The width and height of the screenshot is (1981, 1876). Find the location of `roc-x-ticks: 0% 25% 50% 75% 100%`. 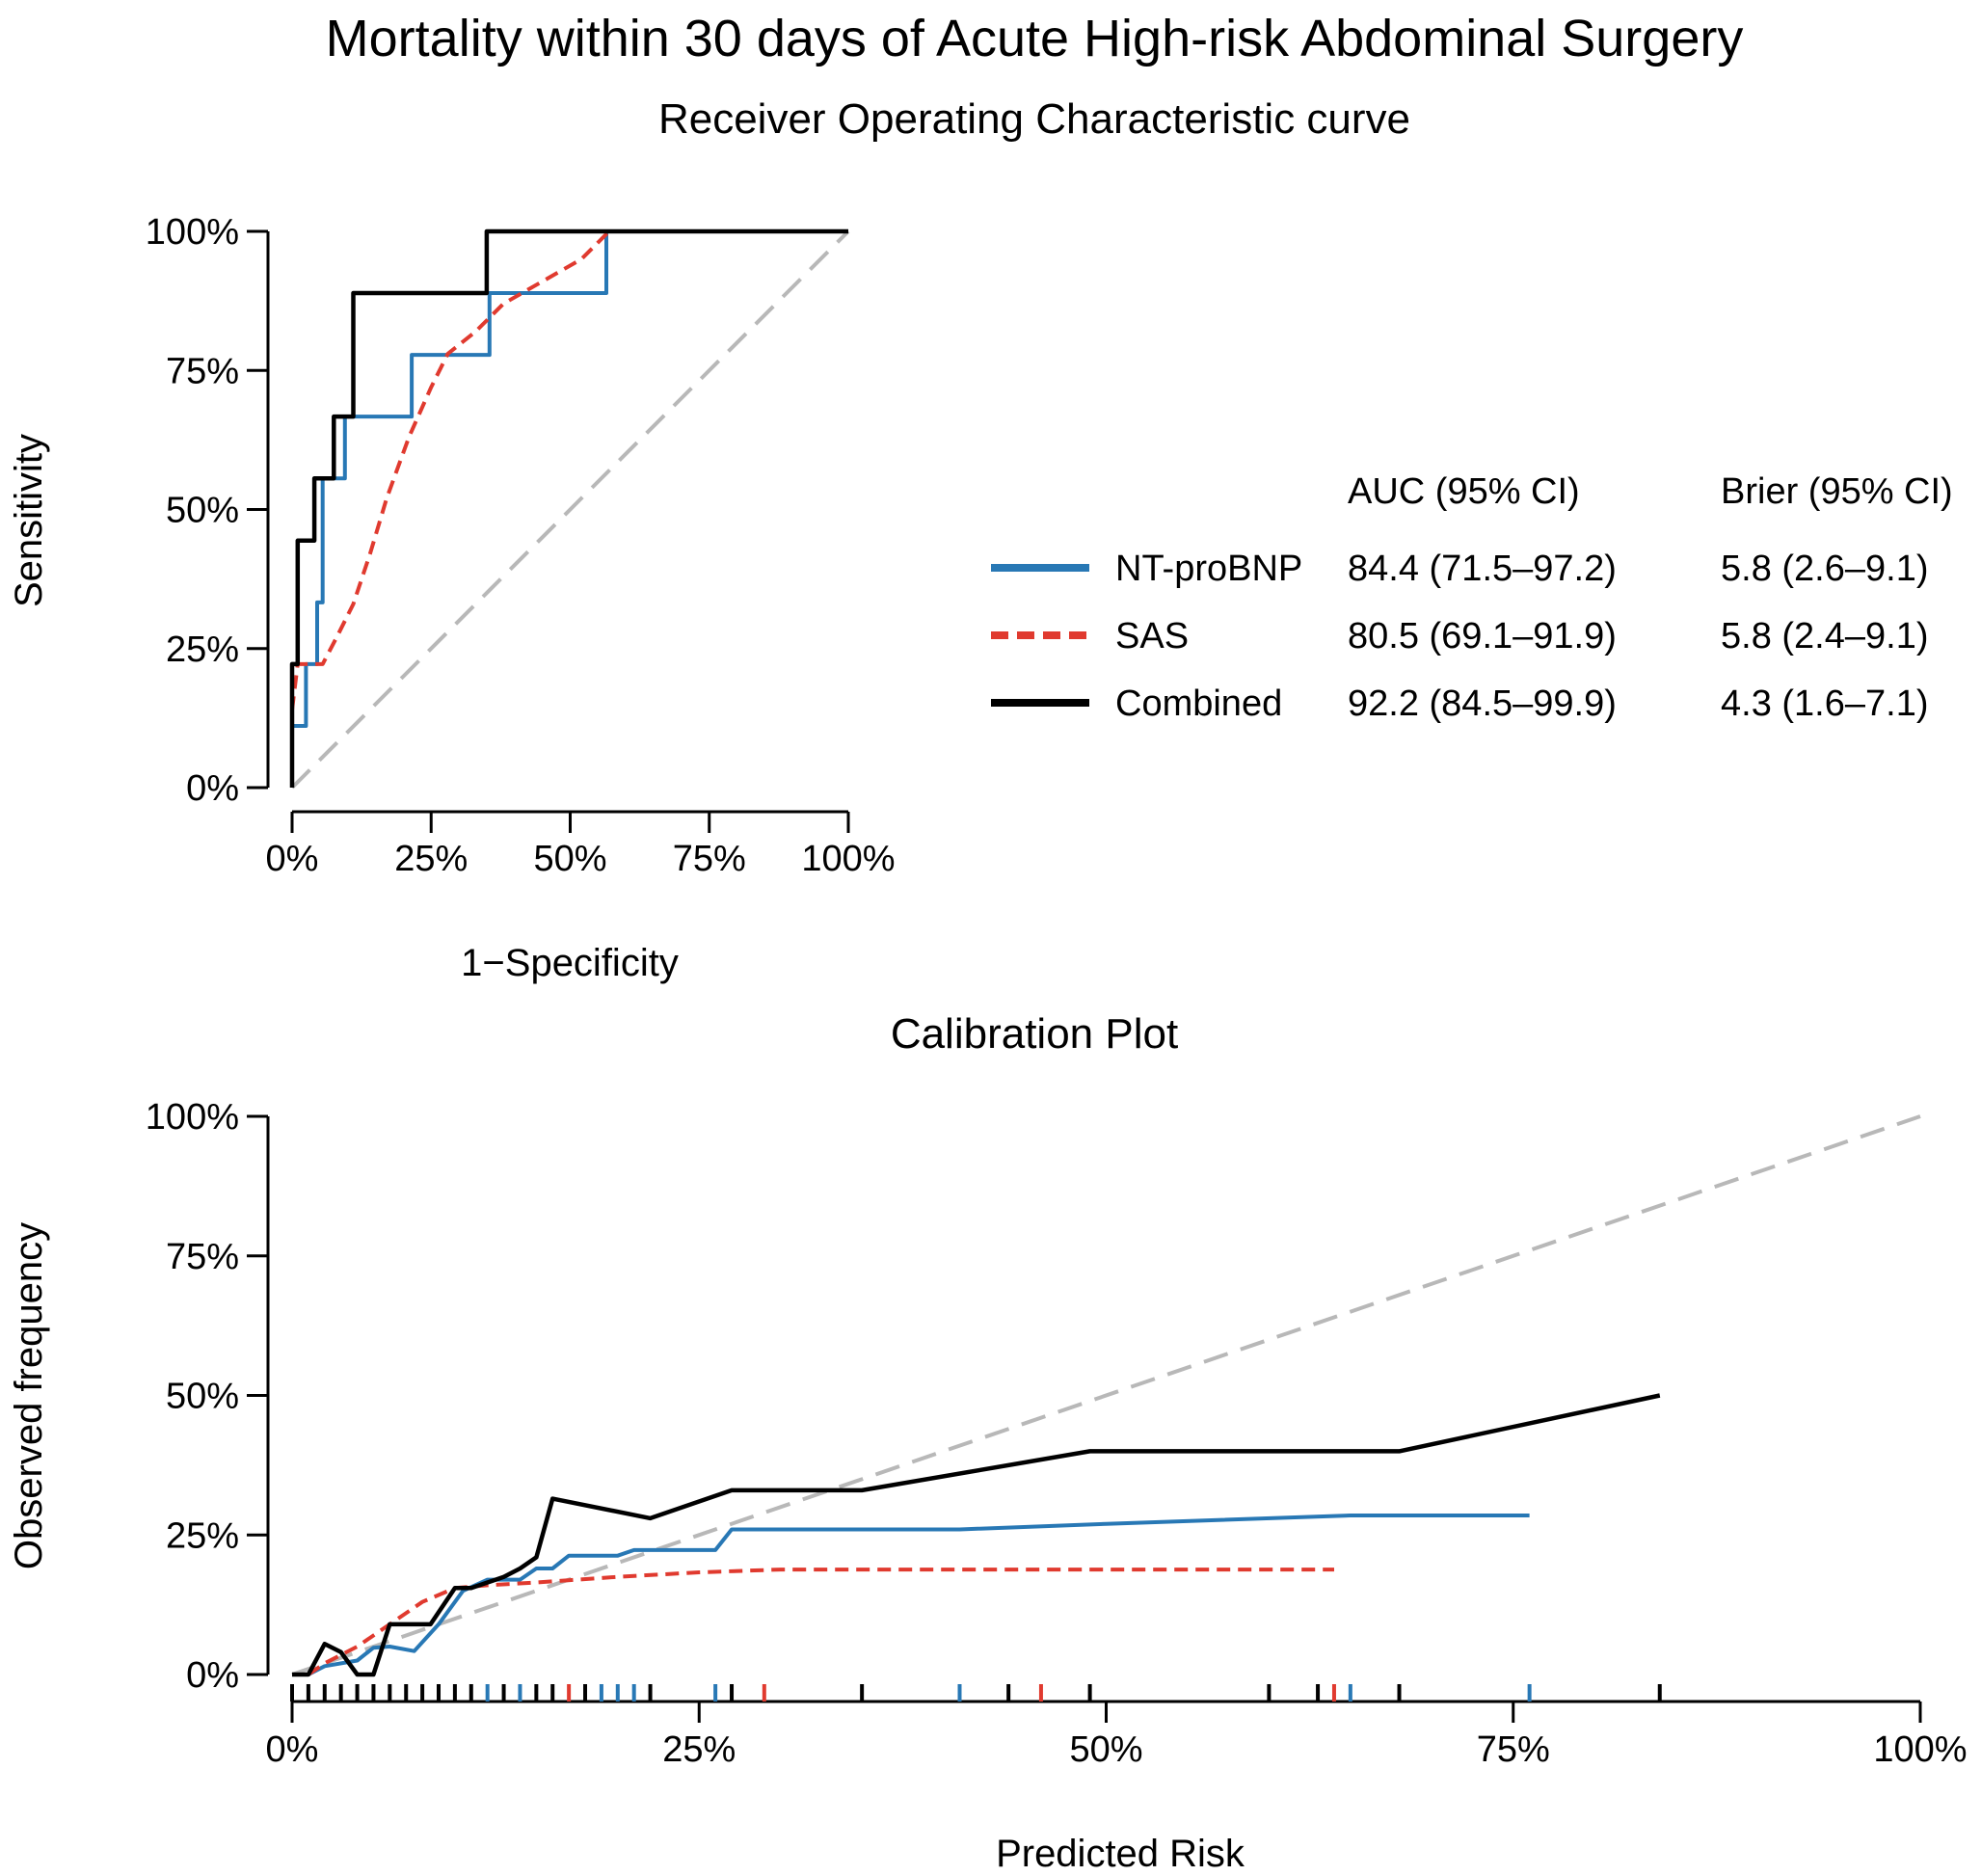

roc-x-ticks: 0% 25% 50% 75% 100% is located at coordinates (581, 845).